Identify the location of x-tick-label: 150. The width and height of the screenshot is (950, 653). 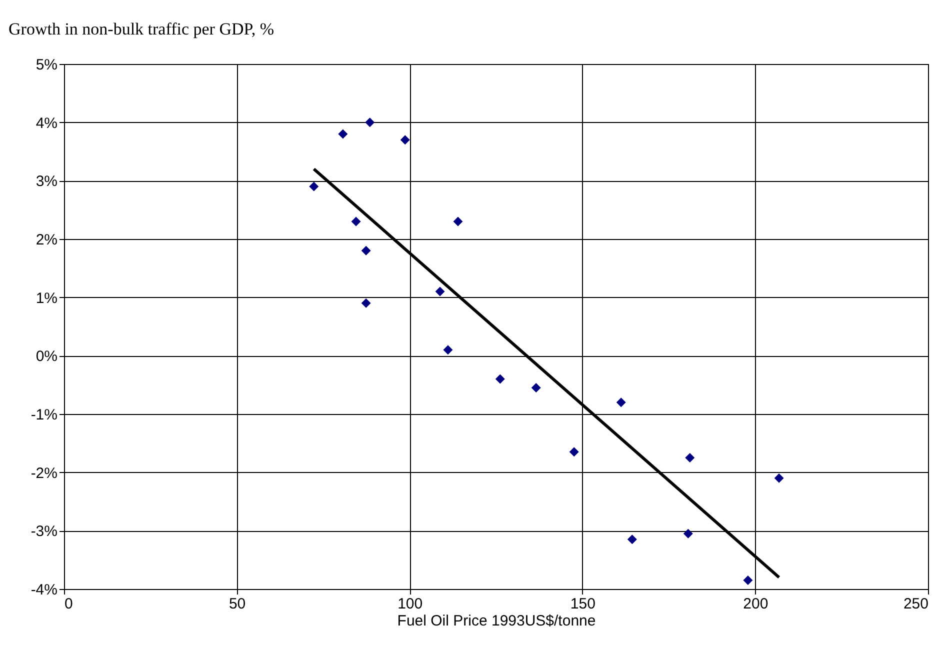
(583, 604).